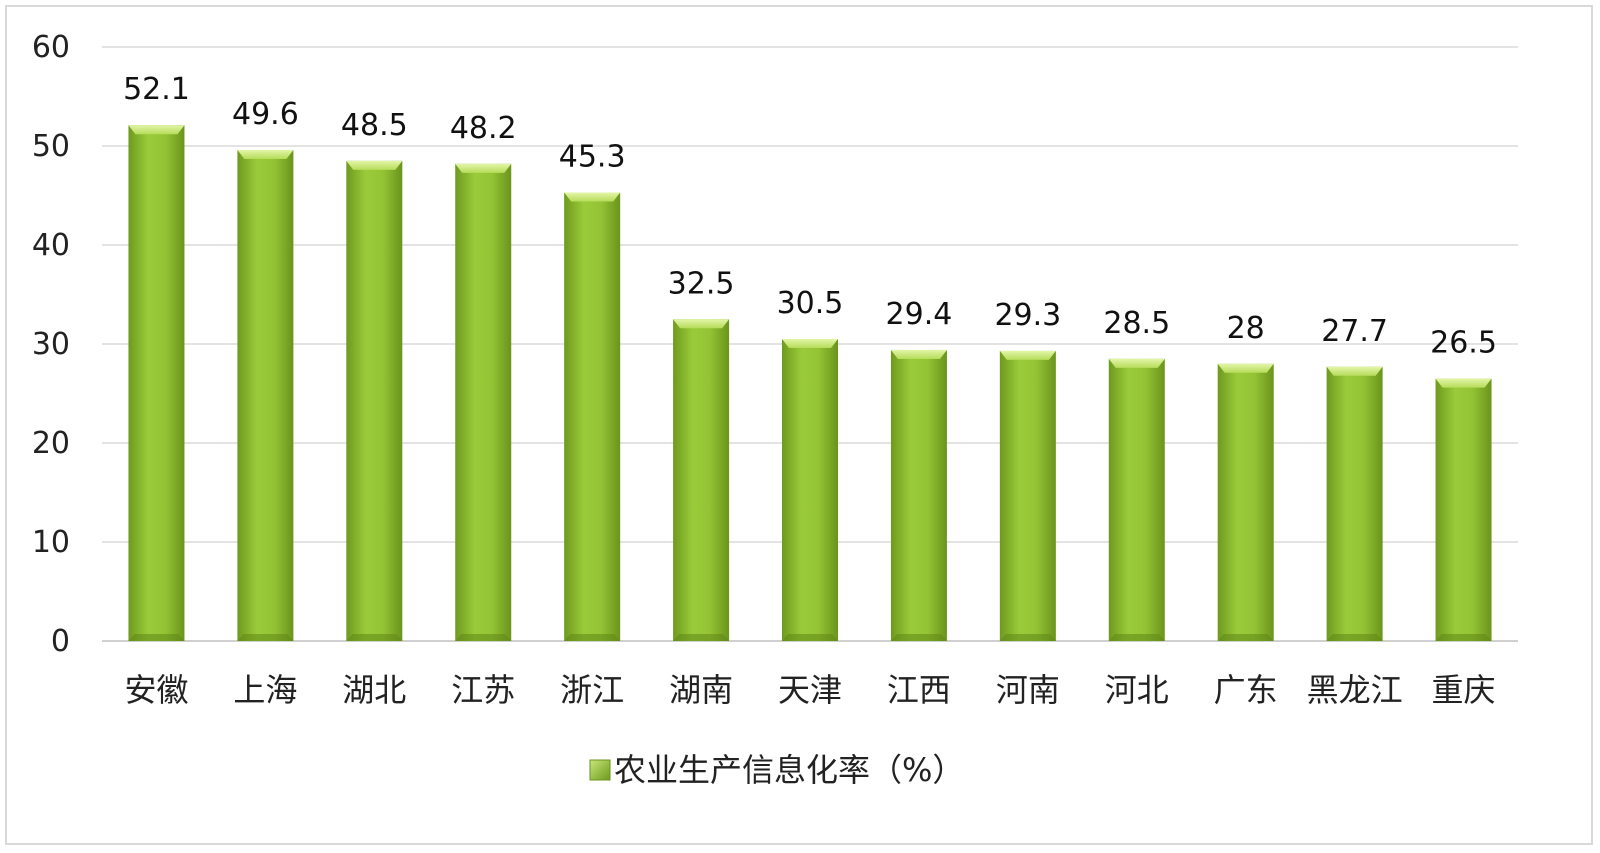 The image size is (1600, 853). Describe the element at coordinates (374, 690) in the screenshot. I see `x-tick-label: 湖北` at that location.